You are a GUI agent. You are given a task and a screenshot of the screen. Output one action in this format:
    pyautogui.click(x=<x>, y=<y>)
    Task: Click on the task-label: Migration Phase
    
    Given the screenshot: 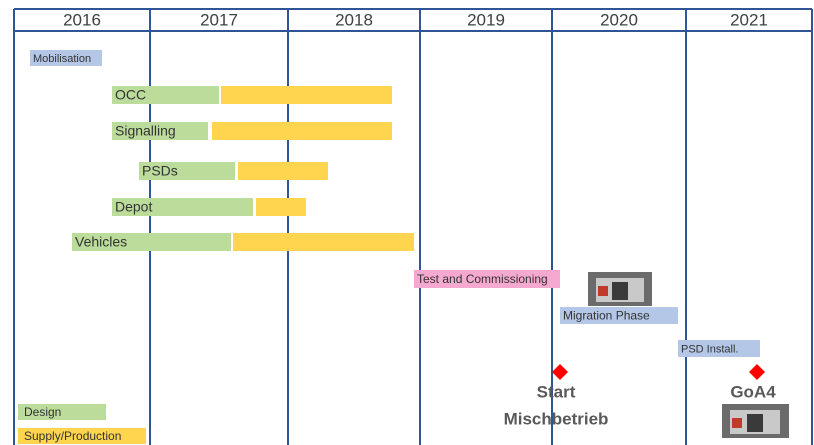 What is the action you would take?
    pyautogui.click(x=606, y=316)
    